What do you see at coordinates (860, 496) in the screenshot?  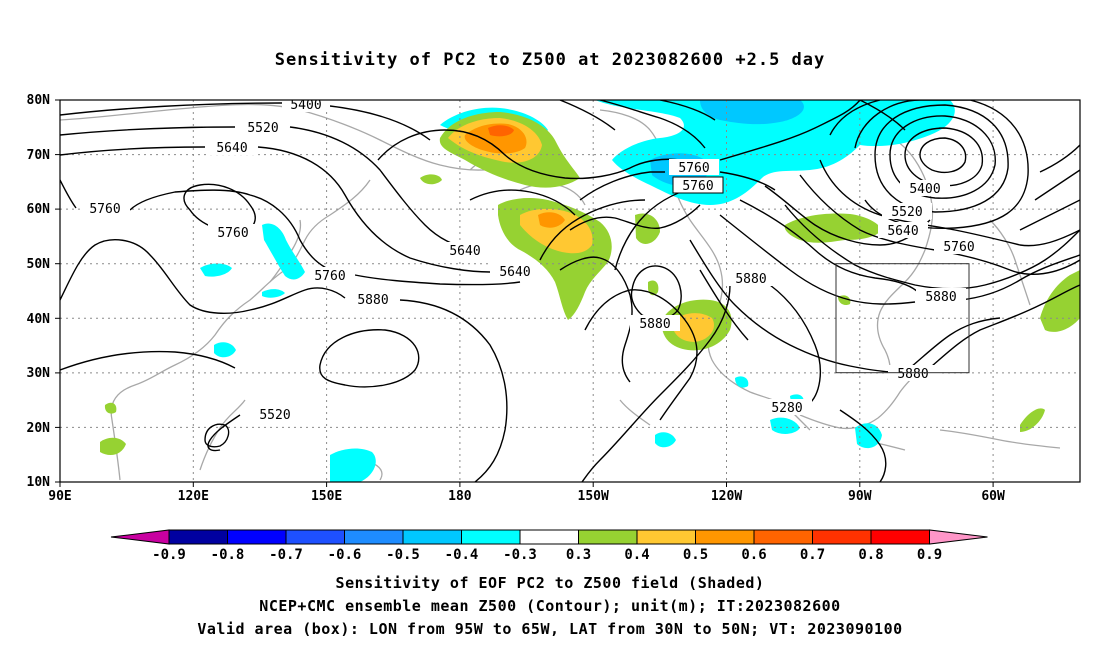 I see `lon-label: 90W` at bounding box center [860, 496].